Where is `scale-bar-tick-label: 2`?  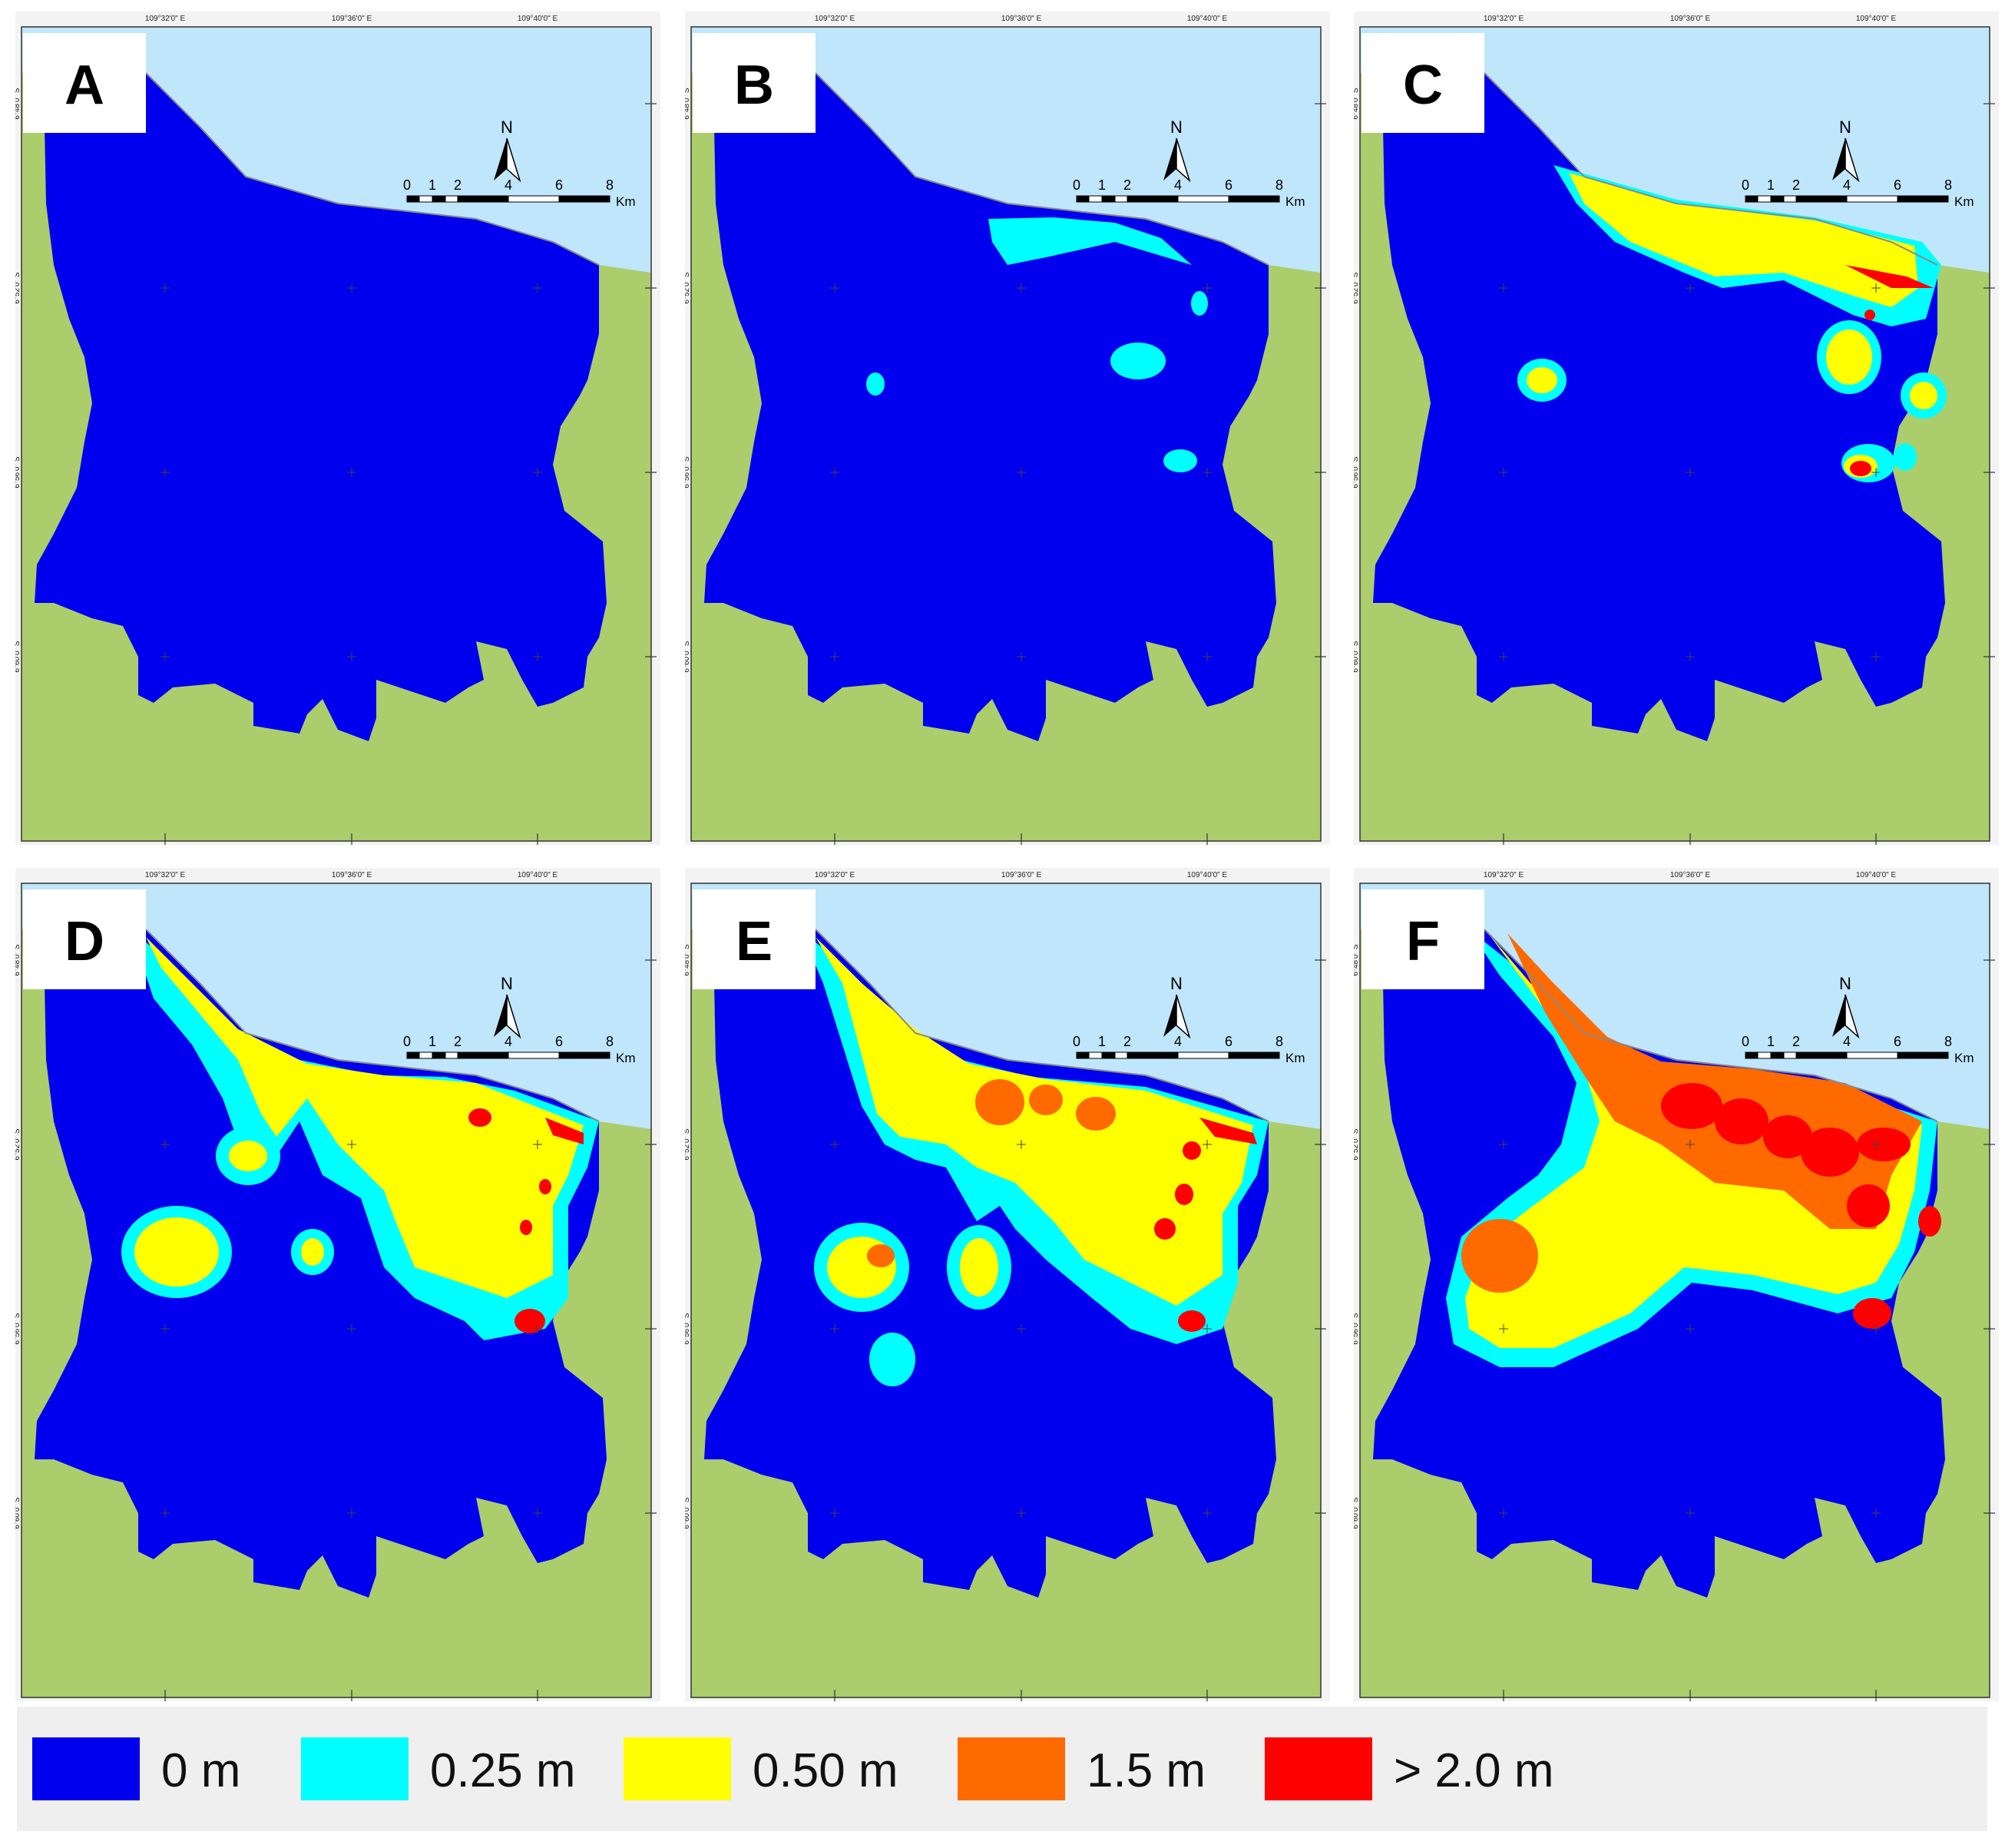 scale-bar-tick-label: 2 is located at coordinates (458, 1041).